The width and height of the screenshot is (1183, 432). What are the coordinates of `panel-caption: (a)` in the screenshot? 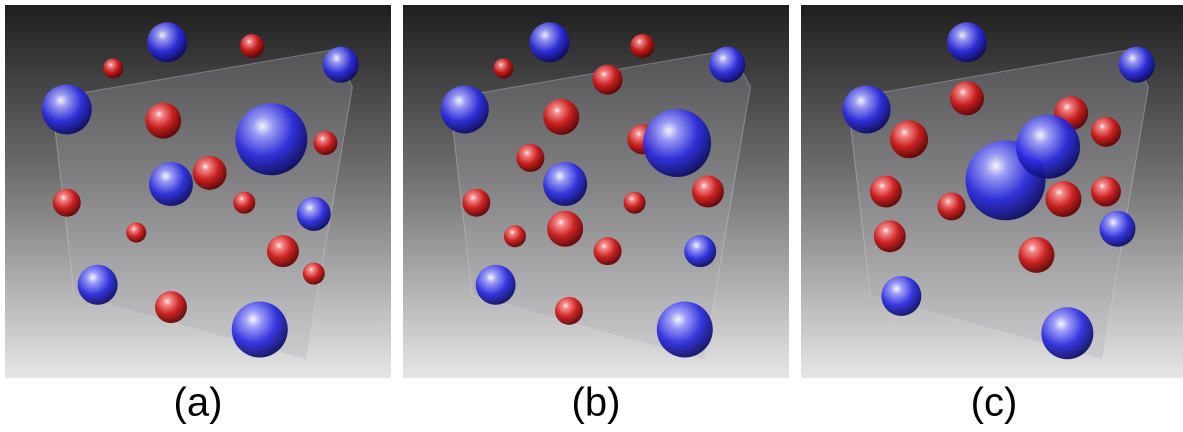 It's located at (198, 403).